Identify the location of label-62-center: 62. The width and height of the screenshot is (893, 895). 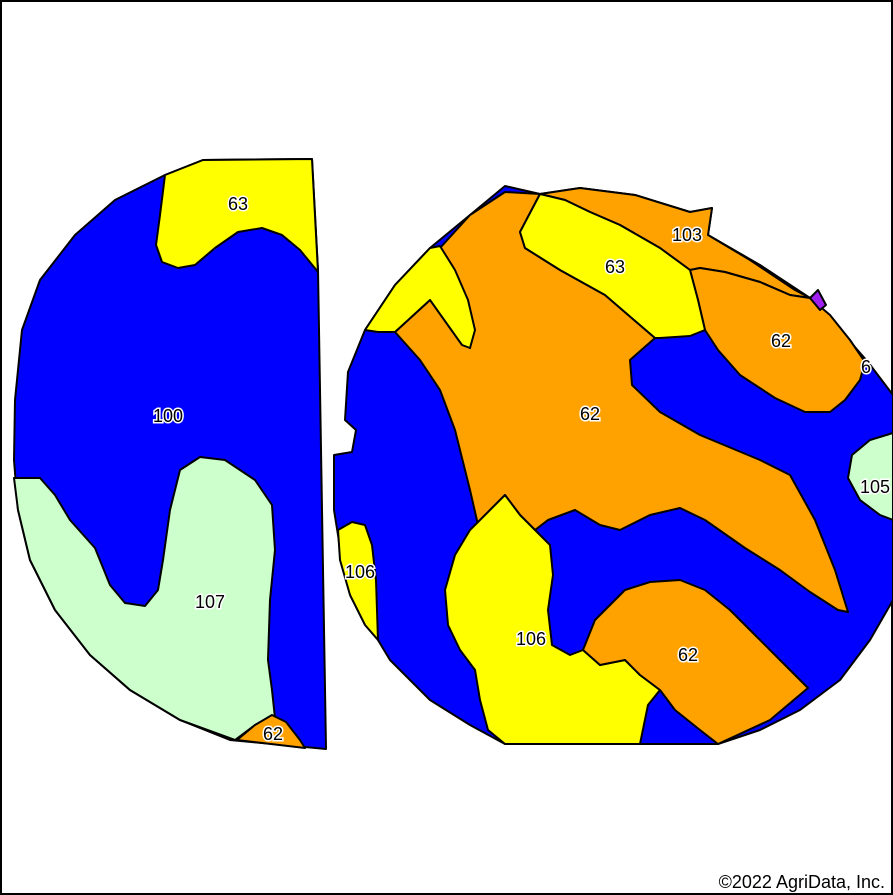
(590, 414).